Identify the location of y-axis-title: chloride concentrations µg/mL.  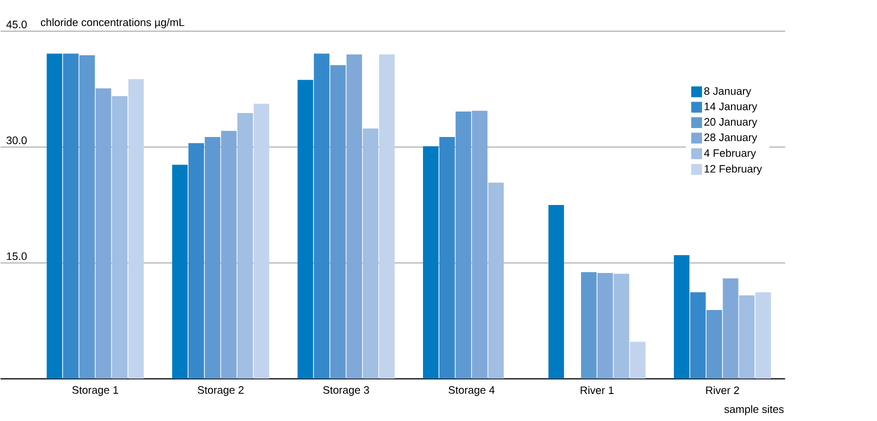
(112, 23).